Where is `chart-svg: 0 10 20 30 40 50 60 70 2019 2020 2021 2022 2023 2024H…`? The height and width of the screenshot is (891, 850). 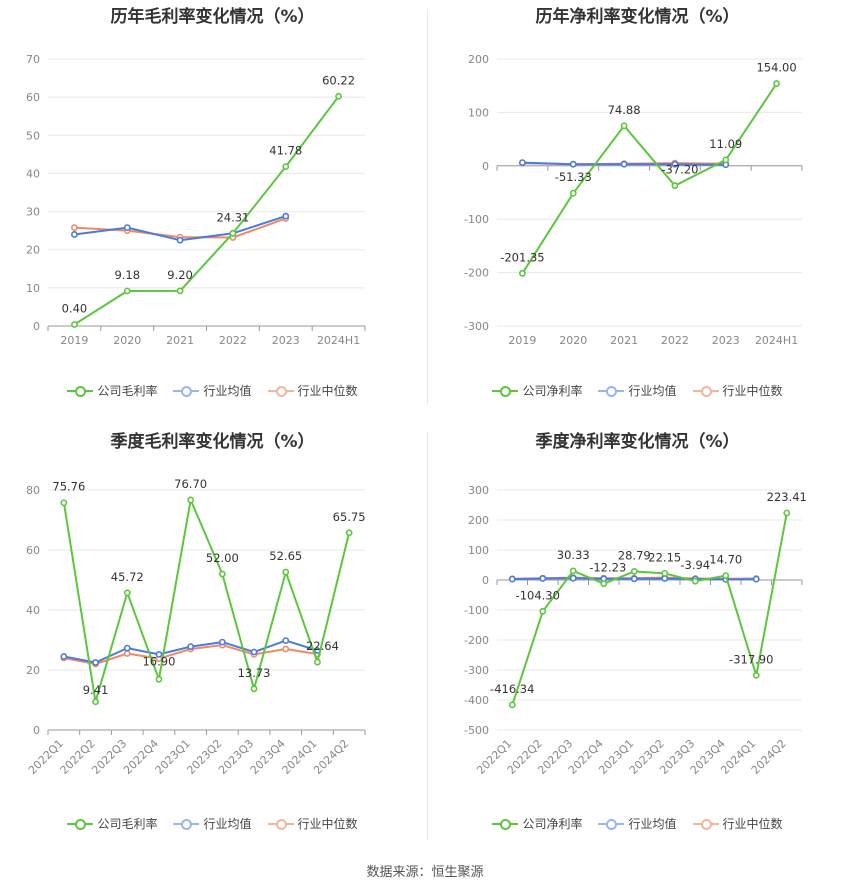 chart-svg: 0 10 20 30 40 50 60 70 2019 2020 2021 2022 2023 2024H… is located at coordinates (196, 200).